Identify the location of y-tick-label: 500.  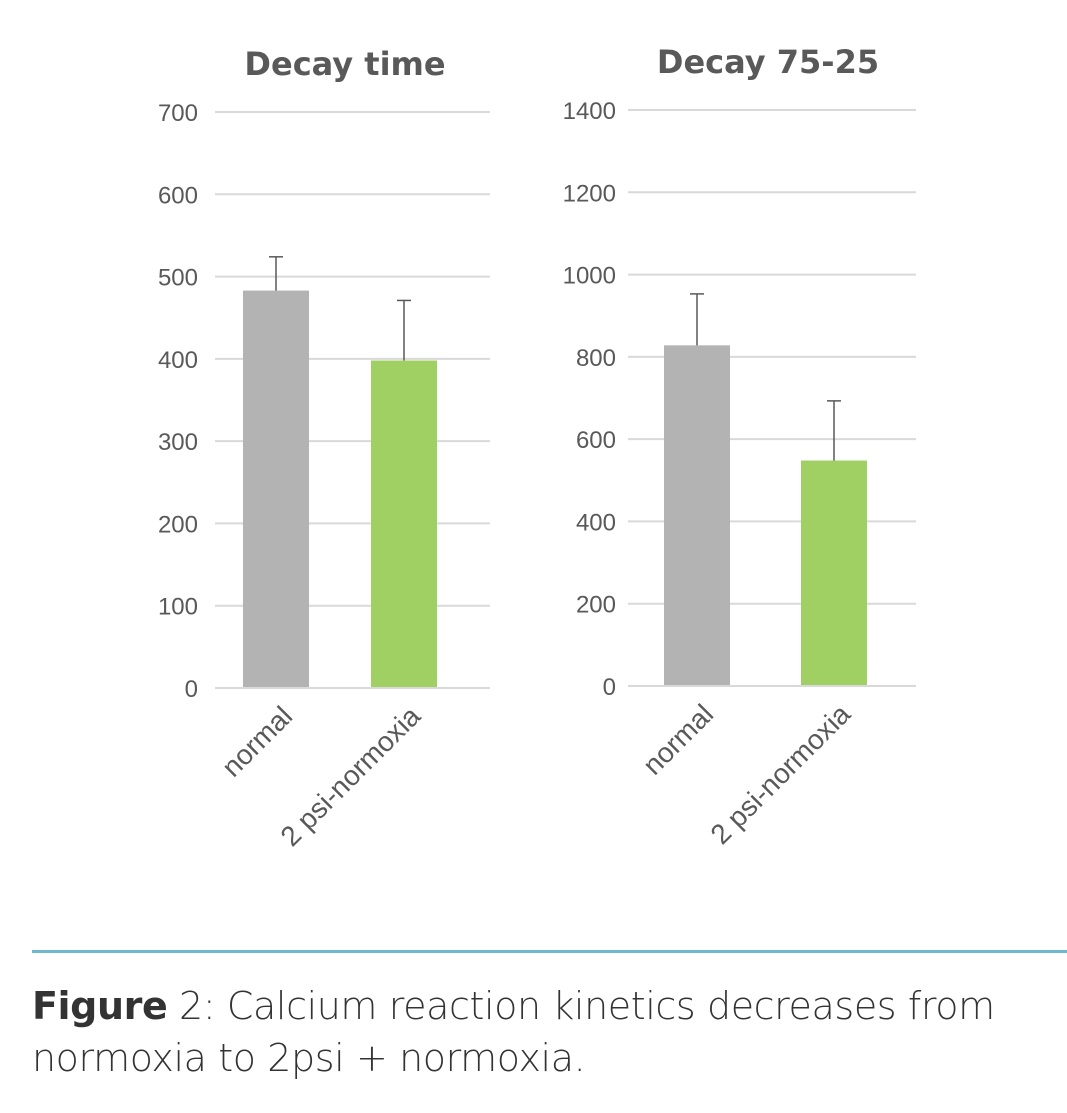
(178, 278).